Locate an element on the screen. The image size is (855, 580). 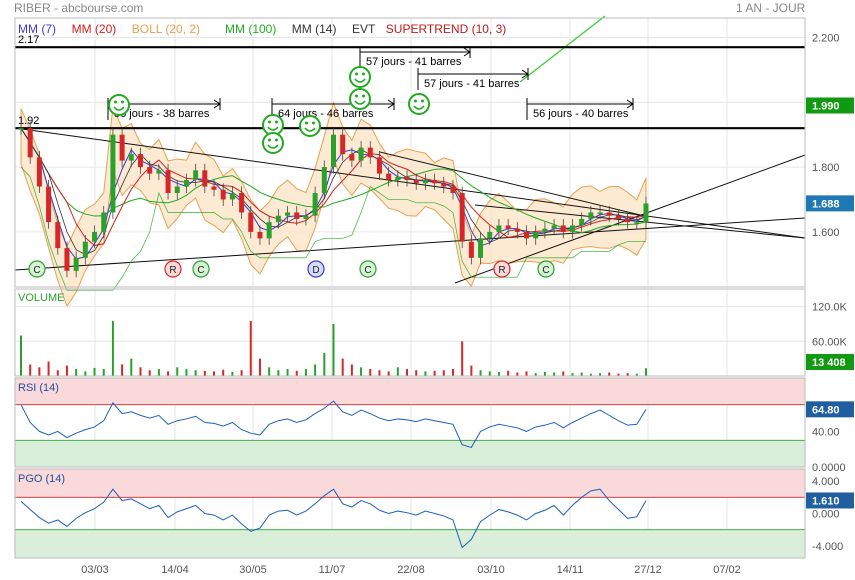
x-tick-label: 30/05 is located at coordinates (253, 570).